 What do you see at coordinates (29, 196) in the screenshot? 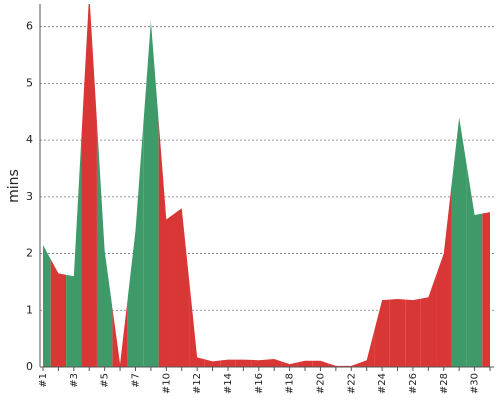
I see `y-tick-label: 3` at bounding box center [29, 196].